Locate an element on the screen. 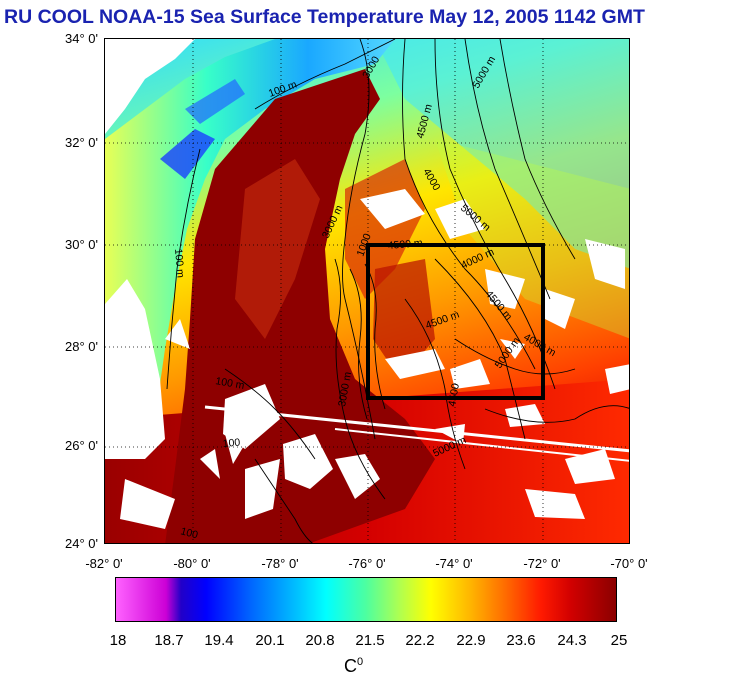  lon-tick-label: -70° 0' is located at coordinates (629, 563).